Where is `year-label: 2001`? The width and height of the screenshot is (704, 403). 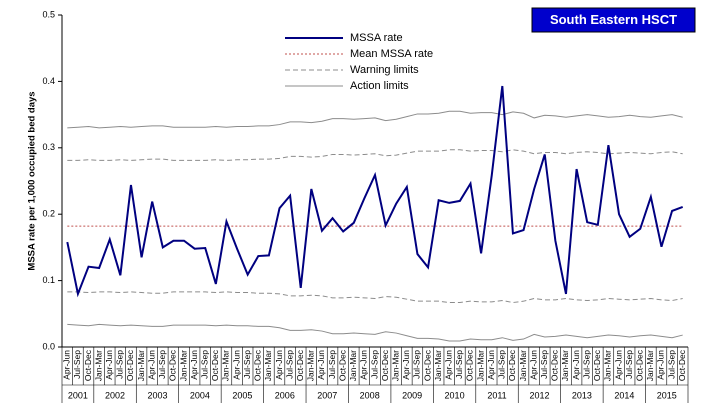
year-label: 2001 is located at coordinates (78, 395).